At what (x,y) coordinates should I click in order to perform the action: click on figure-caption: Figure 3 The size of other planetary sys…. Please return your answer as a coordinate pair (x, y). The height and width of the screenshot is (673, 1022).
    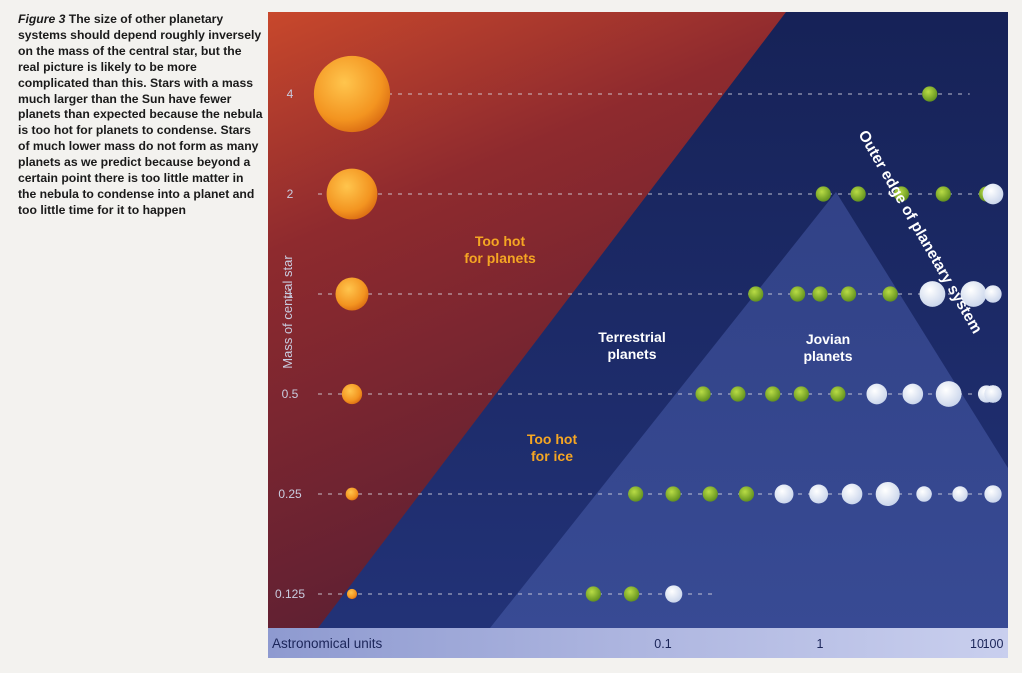
    Looking at the image, I should click on (140, 115).